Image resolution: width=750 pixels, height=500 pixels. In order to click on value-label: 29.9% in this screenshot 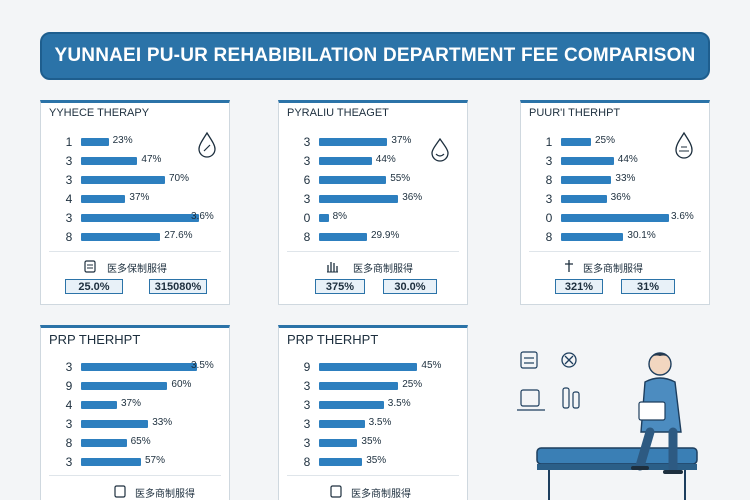, I will do `click(385, 235)`.